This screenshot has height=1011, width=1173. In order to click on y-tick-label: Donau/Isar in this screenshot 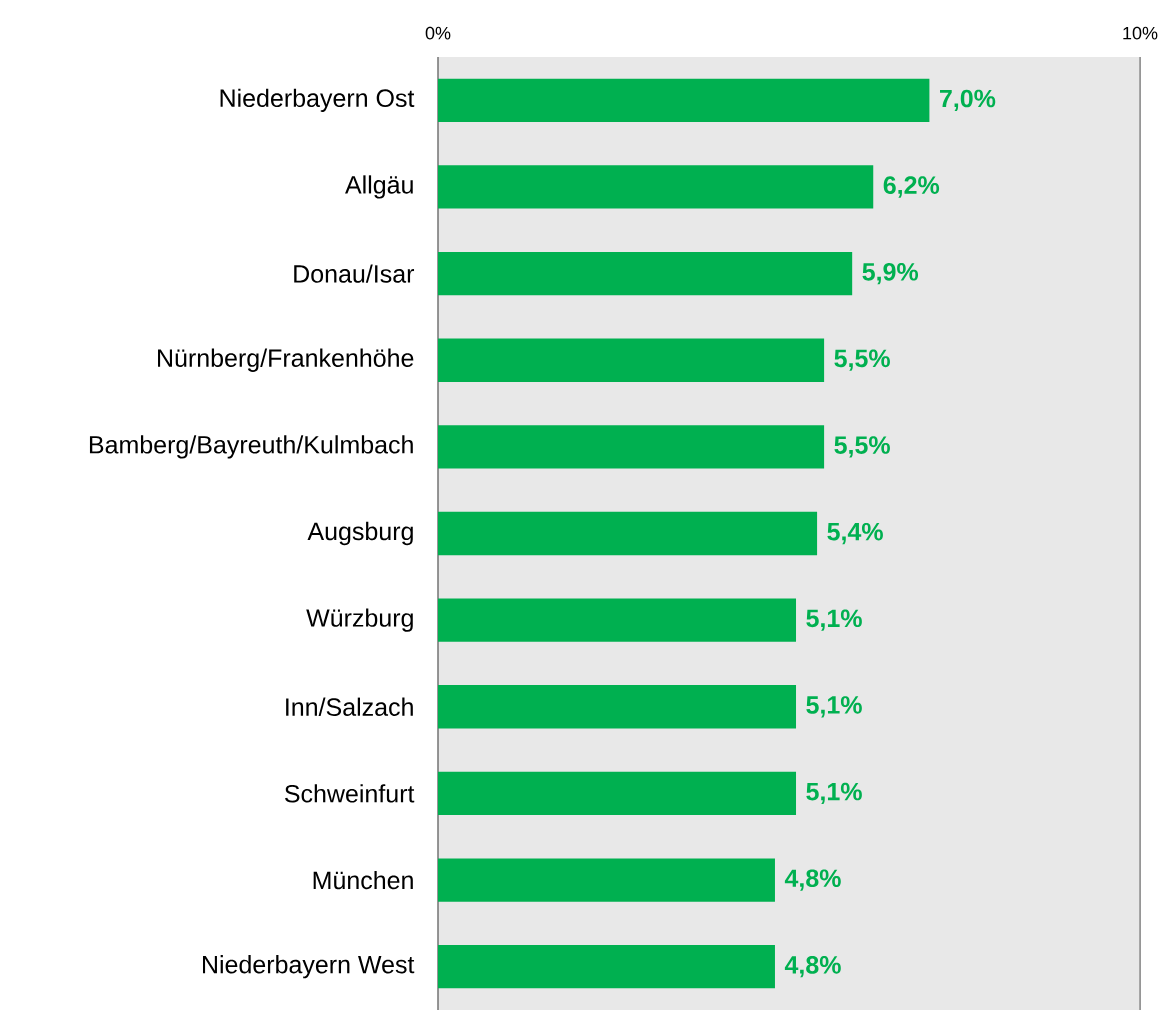, I will do `click(354, 273)`.